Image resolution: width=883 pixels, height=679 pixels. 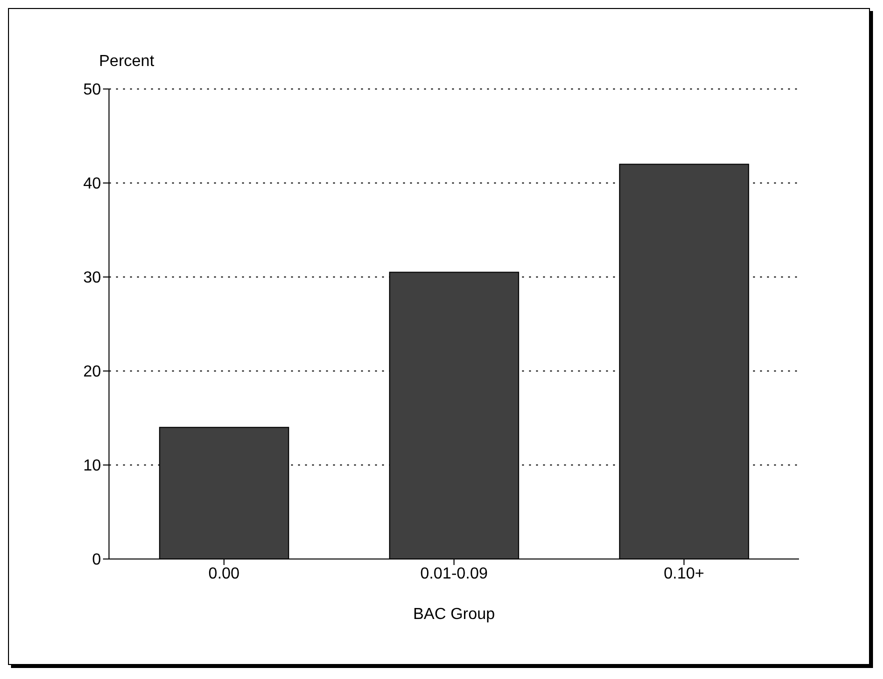 What do you see at coordinates (97, 560) in the screenshot?
I see `y-tick-label: 0` at bounding box center [97, 560].